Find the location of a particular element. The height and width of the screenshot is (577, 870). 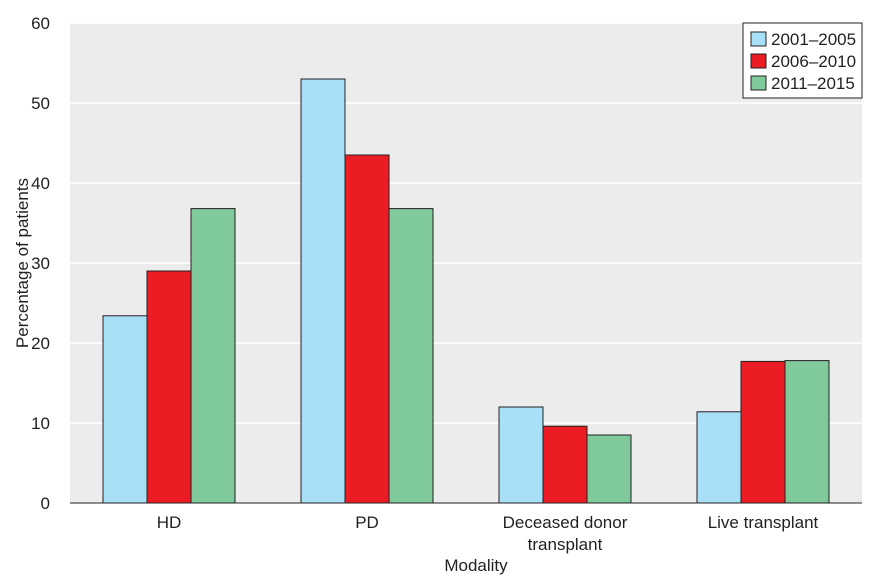

y-tick-label: 20 is located at coordinates (40, 343).